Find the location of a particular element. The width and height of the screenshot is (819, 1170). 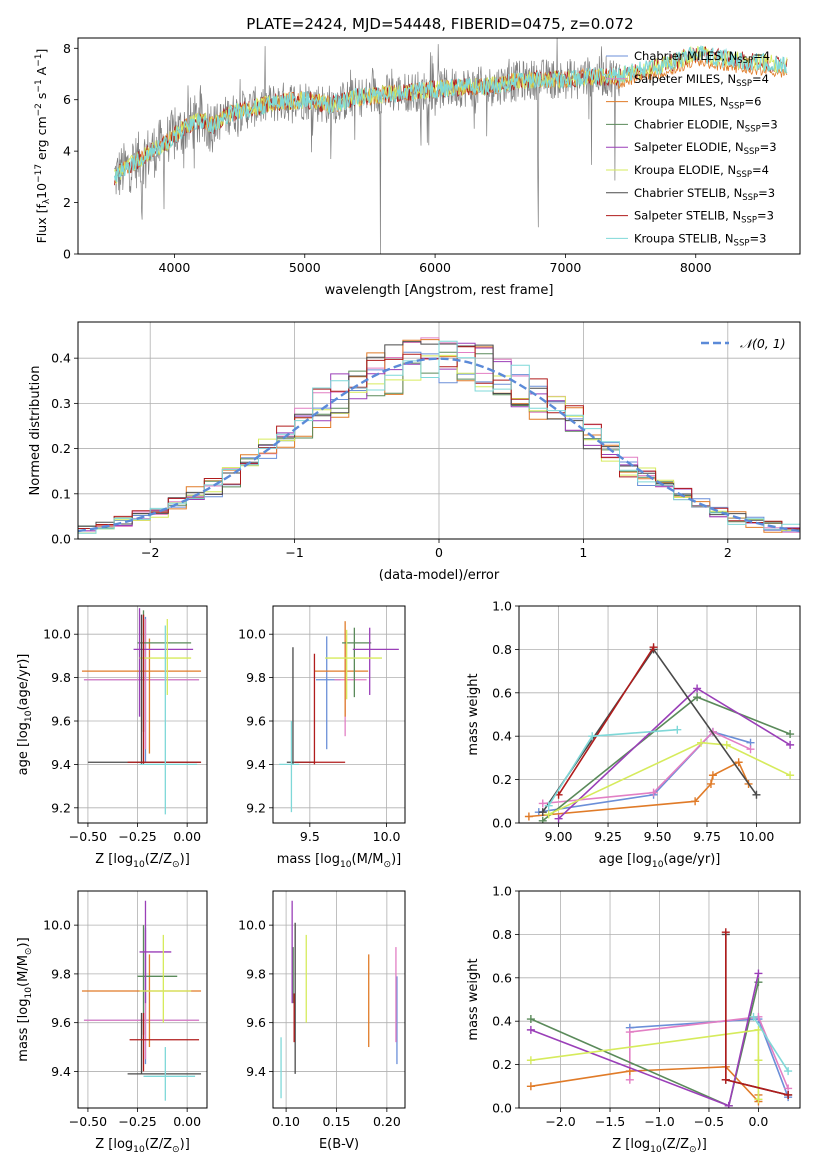

y-tick-label: 0.2 is located at coordinates (61, 448).